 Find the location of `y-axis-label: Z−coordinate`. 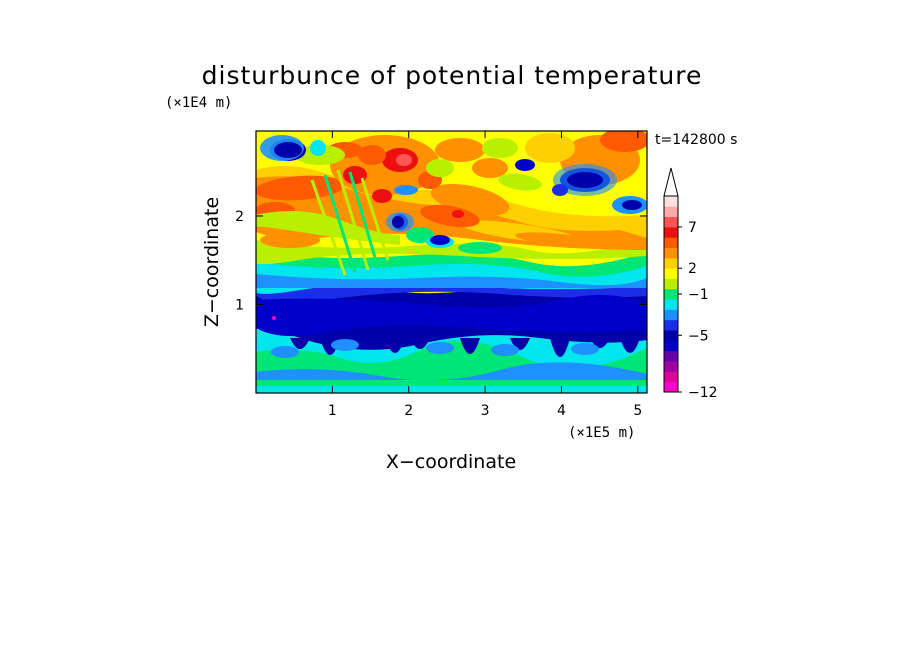

y-axis-label: Z−coordinate is located at coordinates (212, 262).